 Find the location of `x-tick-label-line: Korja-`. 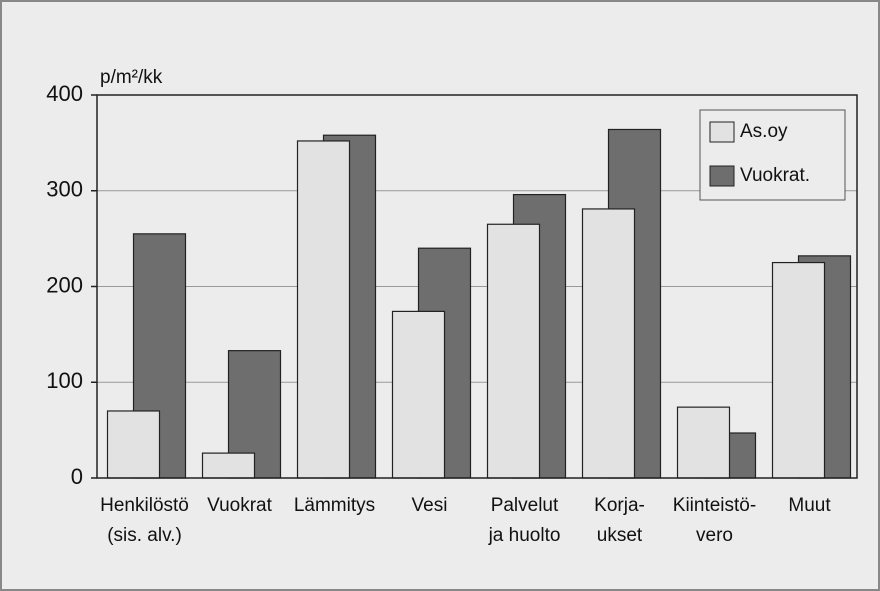

x-tick-label-line: Korja- is located at coordinates (619, 505).